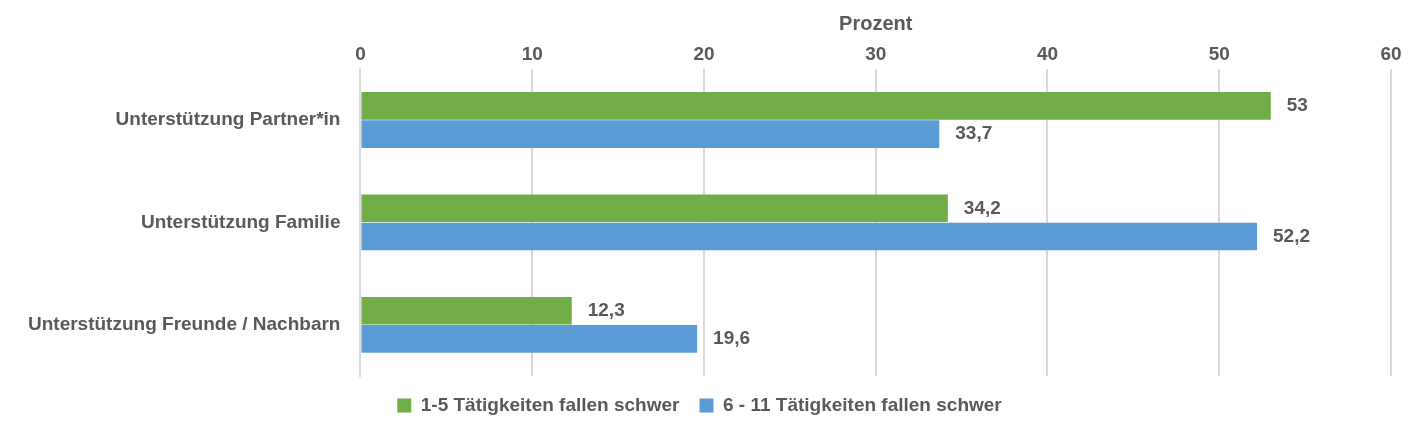 This screenshot has height=438, width=1419. What do you see at coordinates (1047, 53) in the screenshot?
I see `x-tick-label: 40` at bounding box center [1047, 53].